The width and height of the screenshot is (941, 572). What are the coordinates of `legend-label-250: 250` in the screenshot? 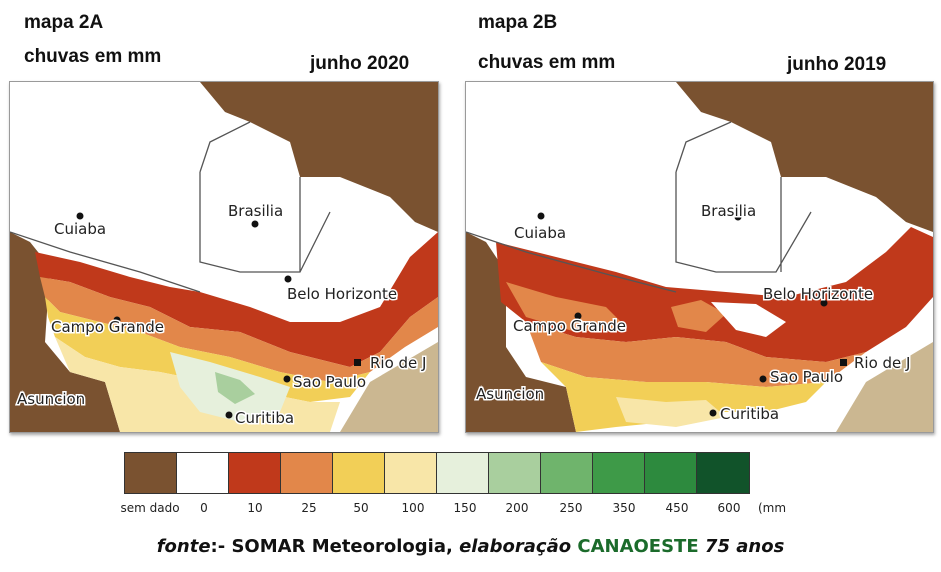 It's located at (571, 508).